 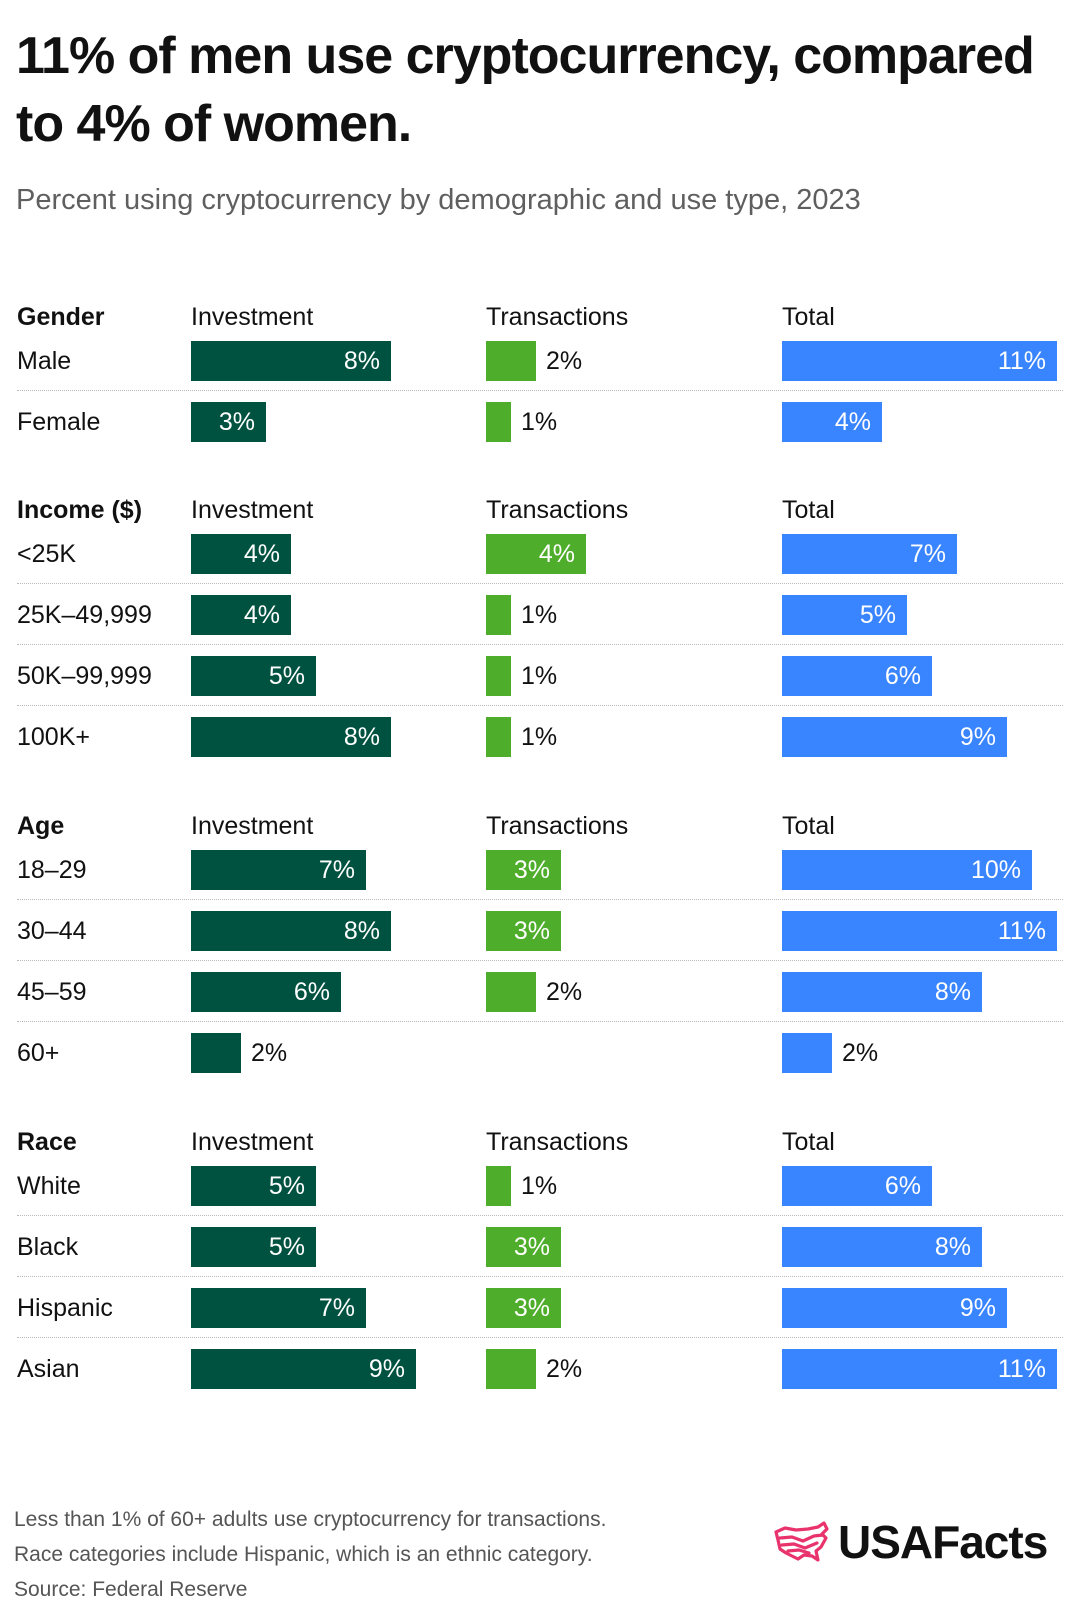 What do you see at coordinates (61, 317) in the screenshot?
I see `group-label: Gender` at bounding box center [61, 317].